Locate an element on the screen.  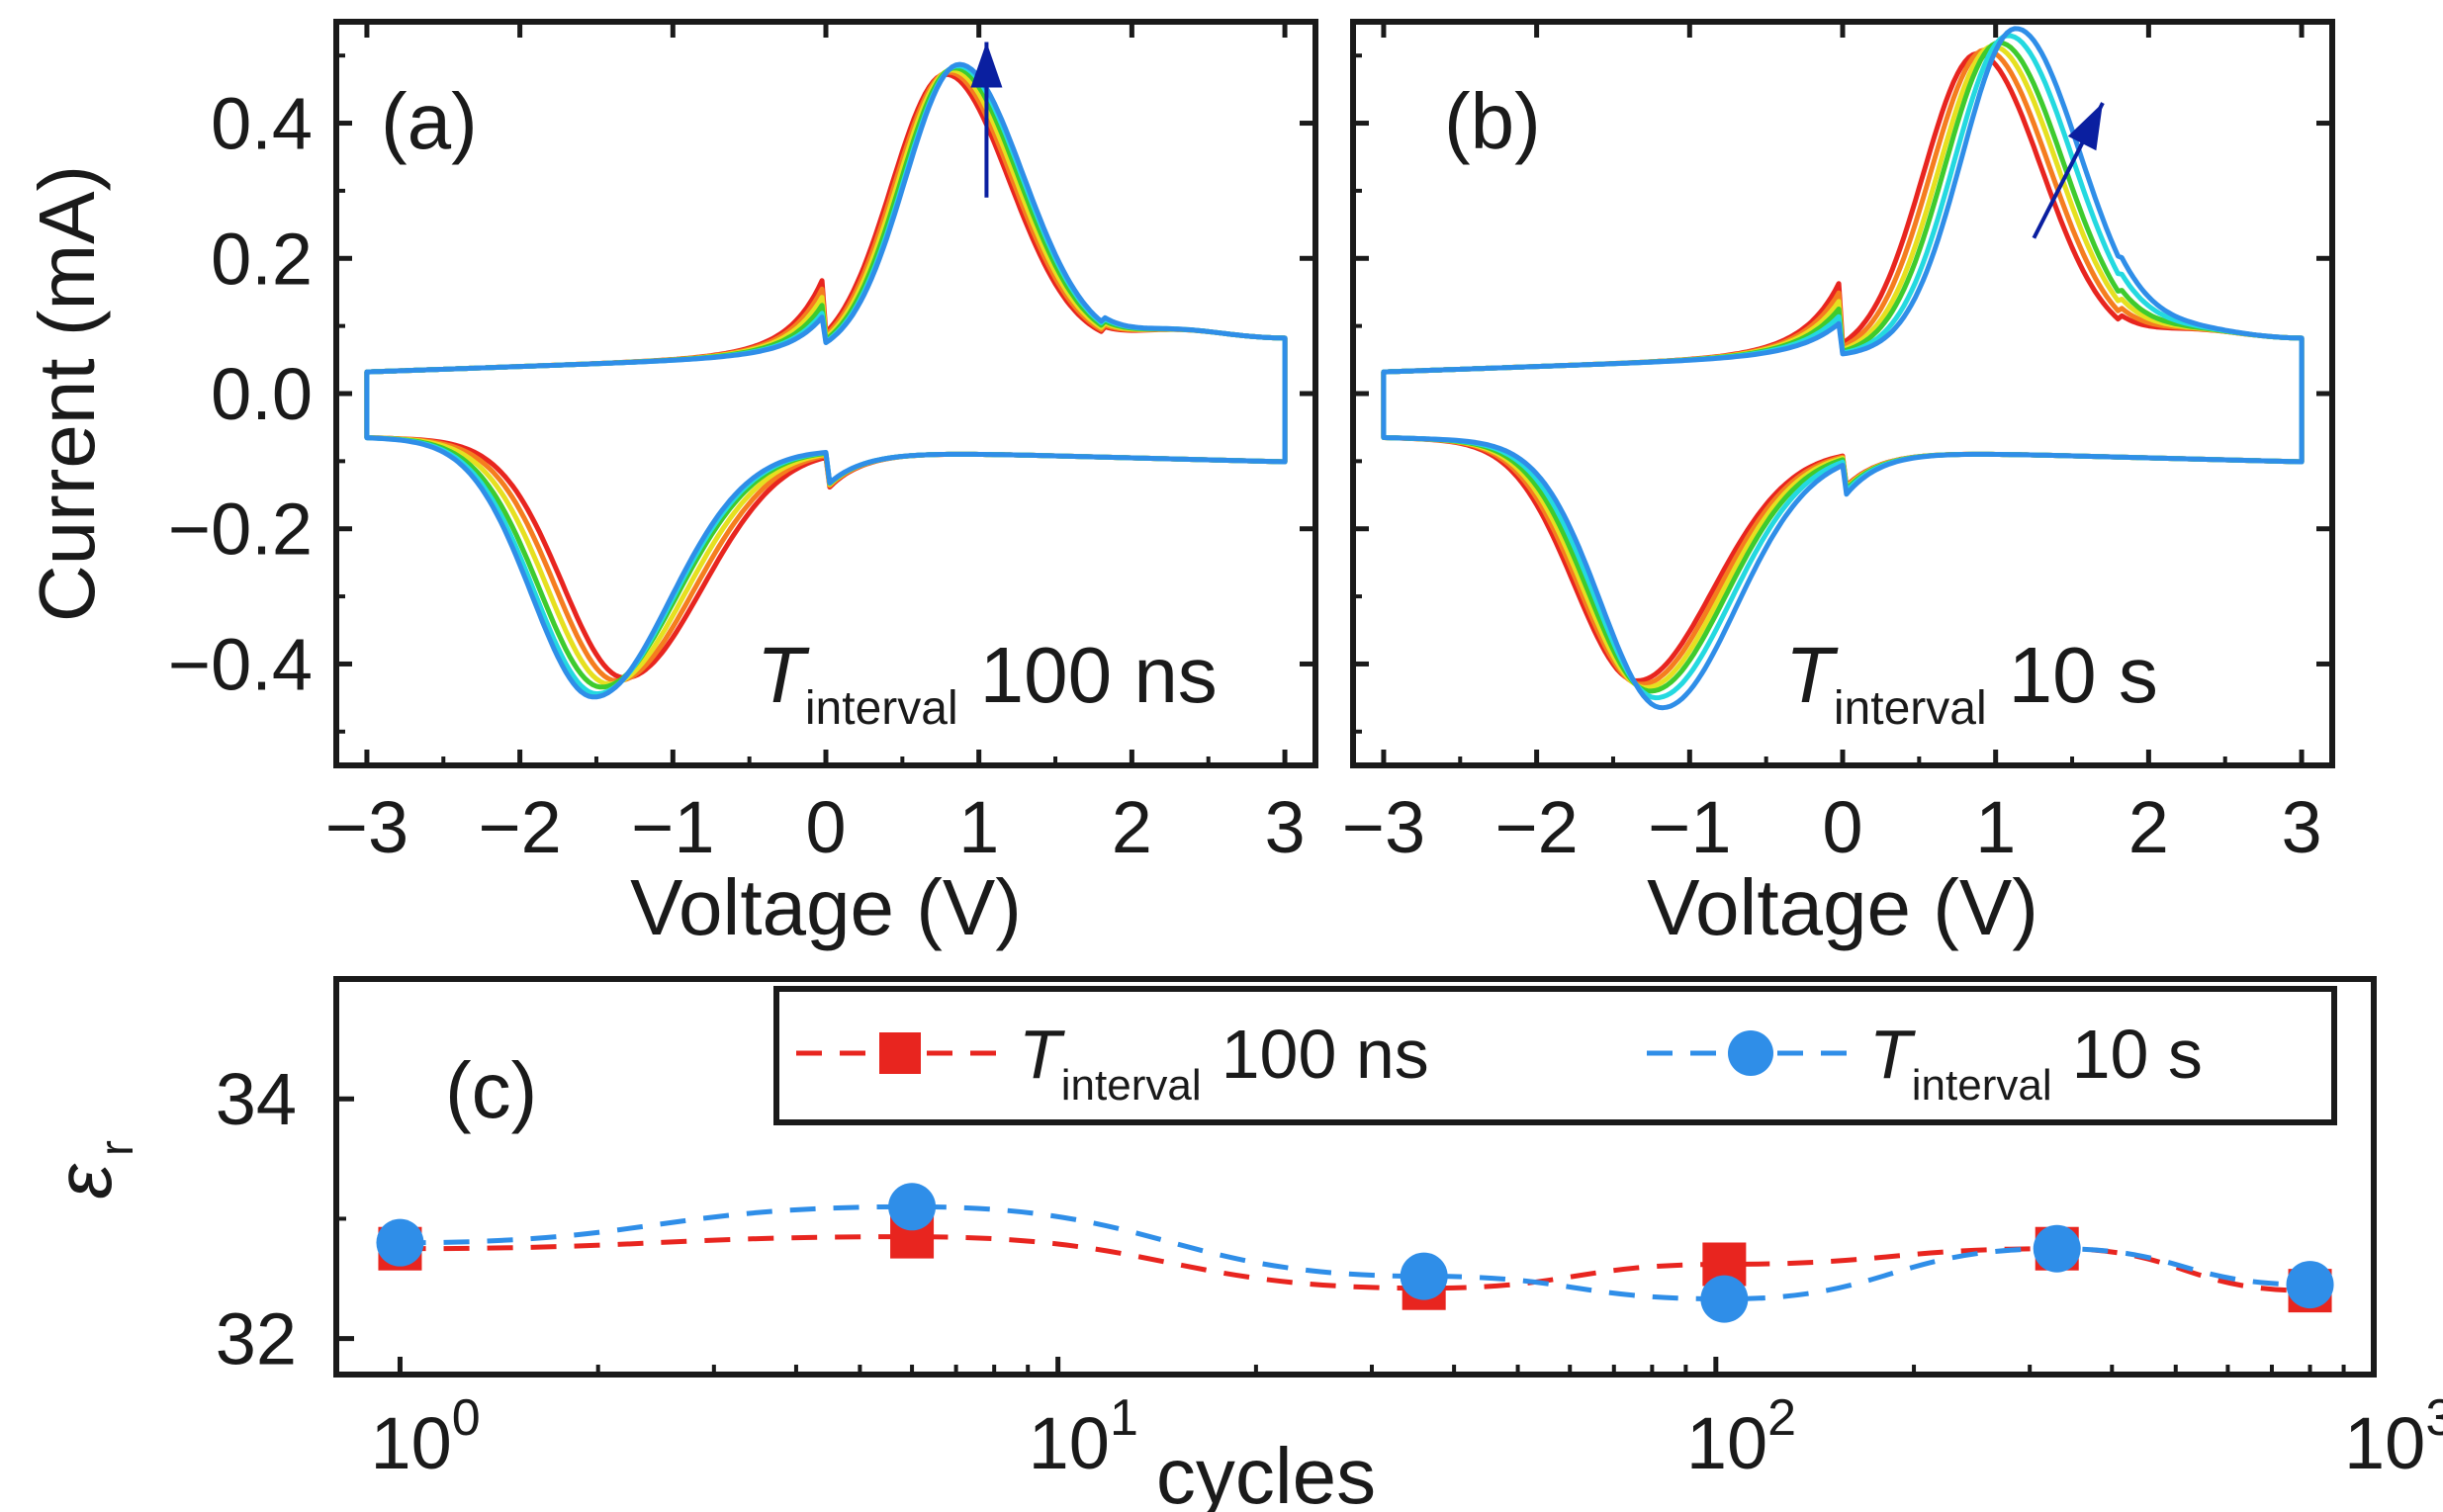
legend-label-100ns-italic: T is located at coordinates (1042, 1054).